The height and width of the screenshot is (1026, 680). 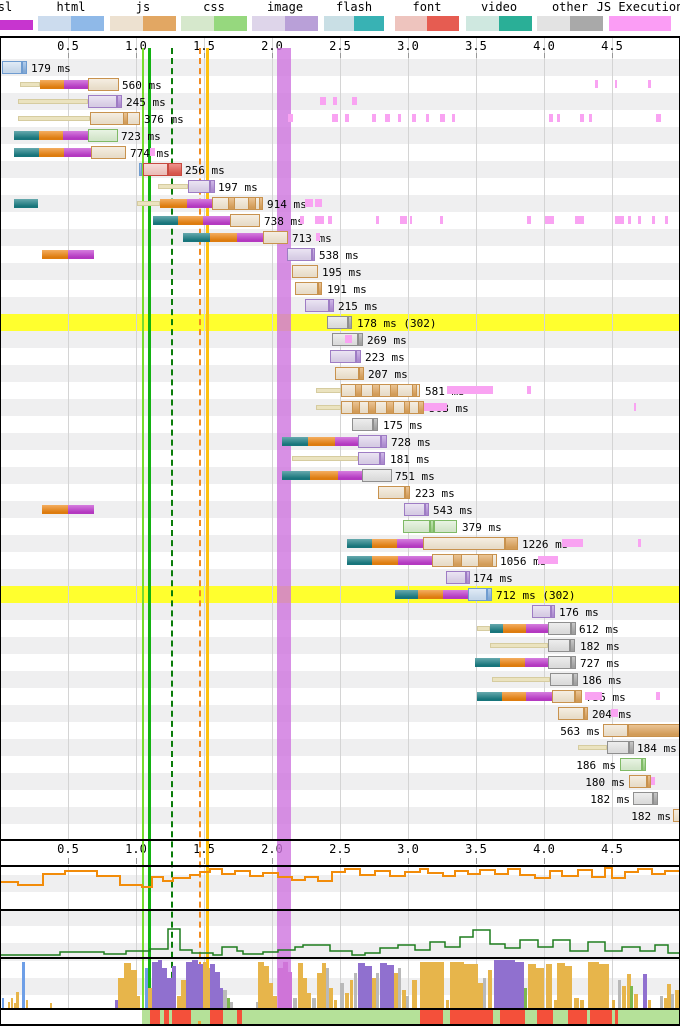 I want to click on request-row: 581 ms, so click(x=340, y=390).